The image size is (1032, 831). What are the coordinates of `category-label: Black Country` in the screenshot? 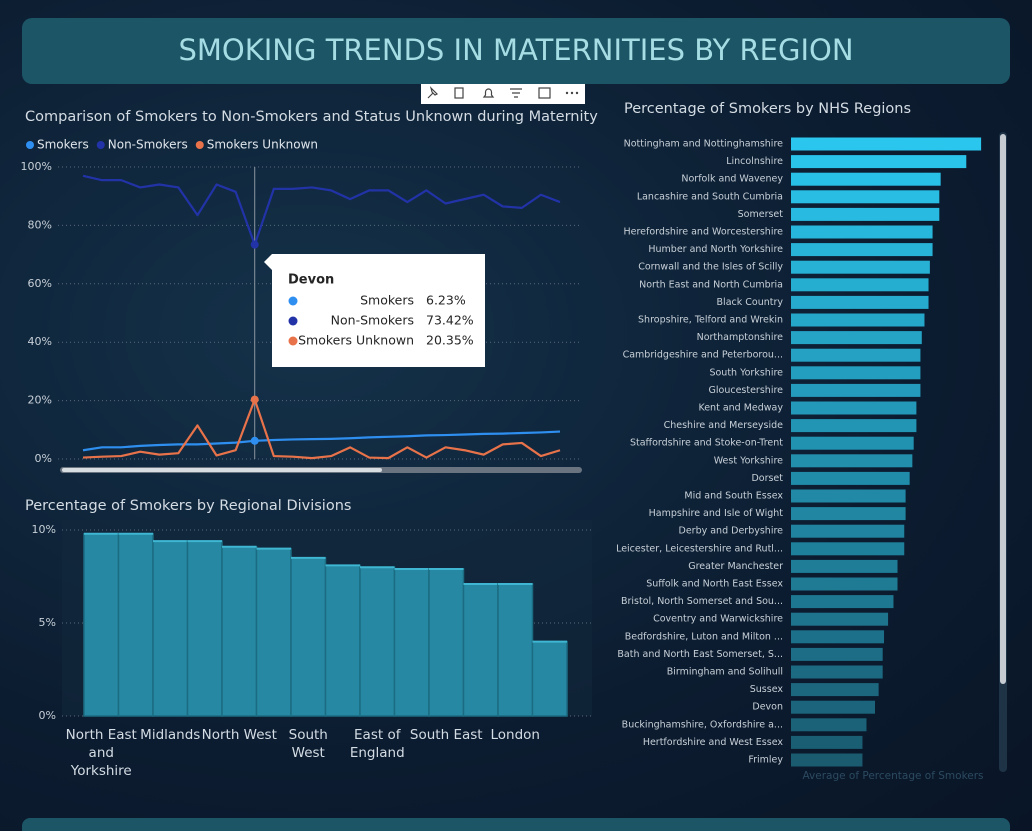 It's located at (750, 302).